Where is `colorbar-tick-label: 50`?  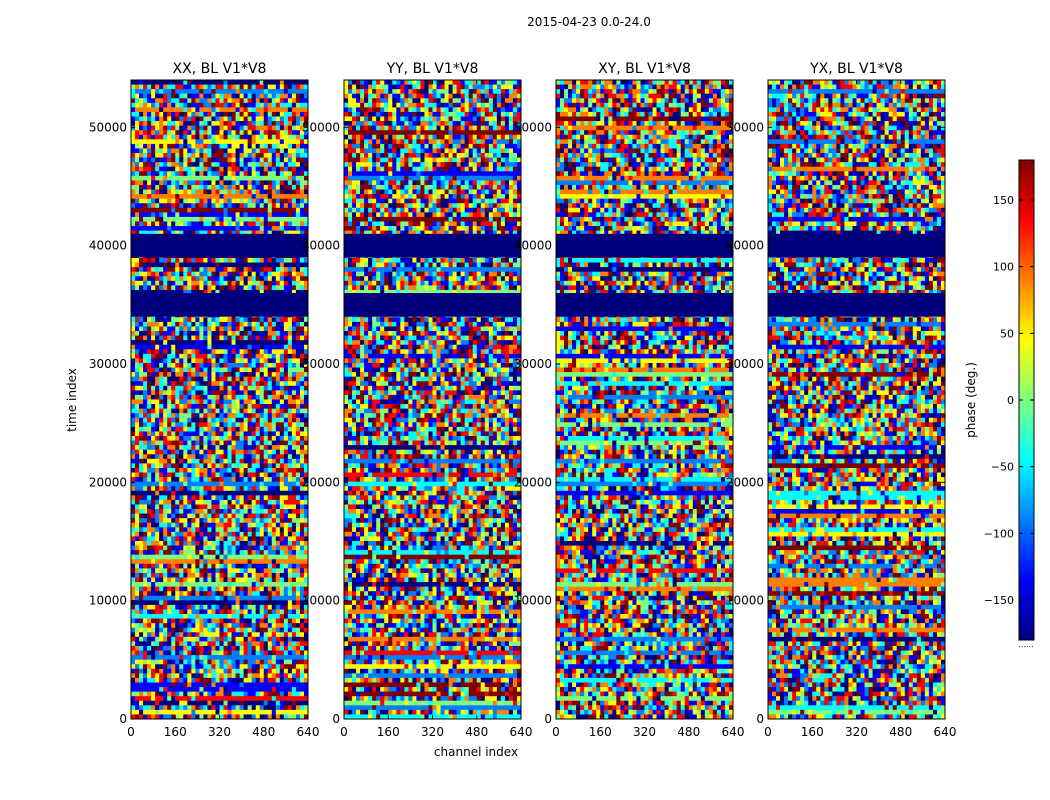
colorbar-tick-label: 50 is located at coordinates (1007, 333).